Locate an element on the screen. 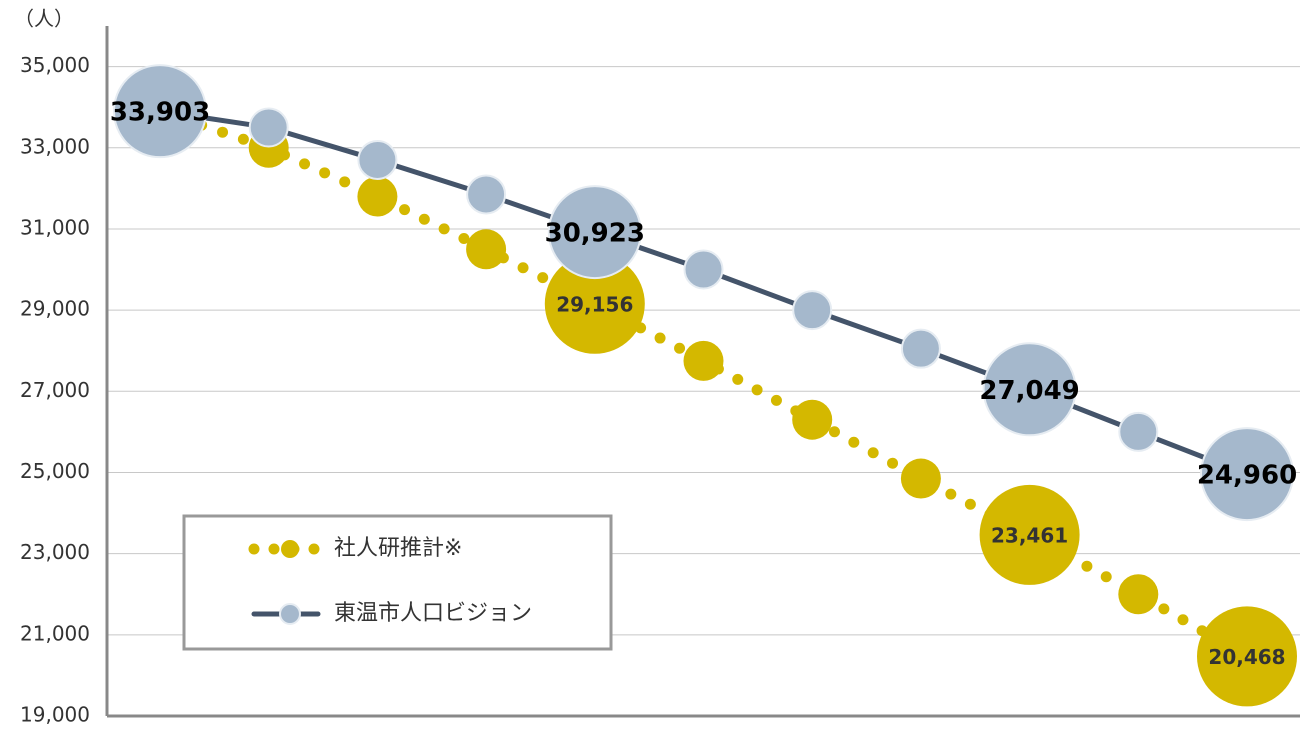 Image resolution: width=1304 pixels, height=729 pixels. data-label: 20,468 is located at coordinates (1246, 657).